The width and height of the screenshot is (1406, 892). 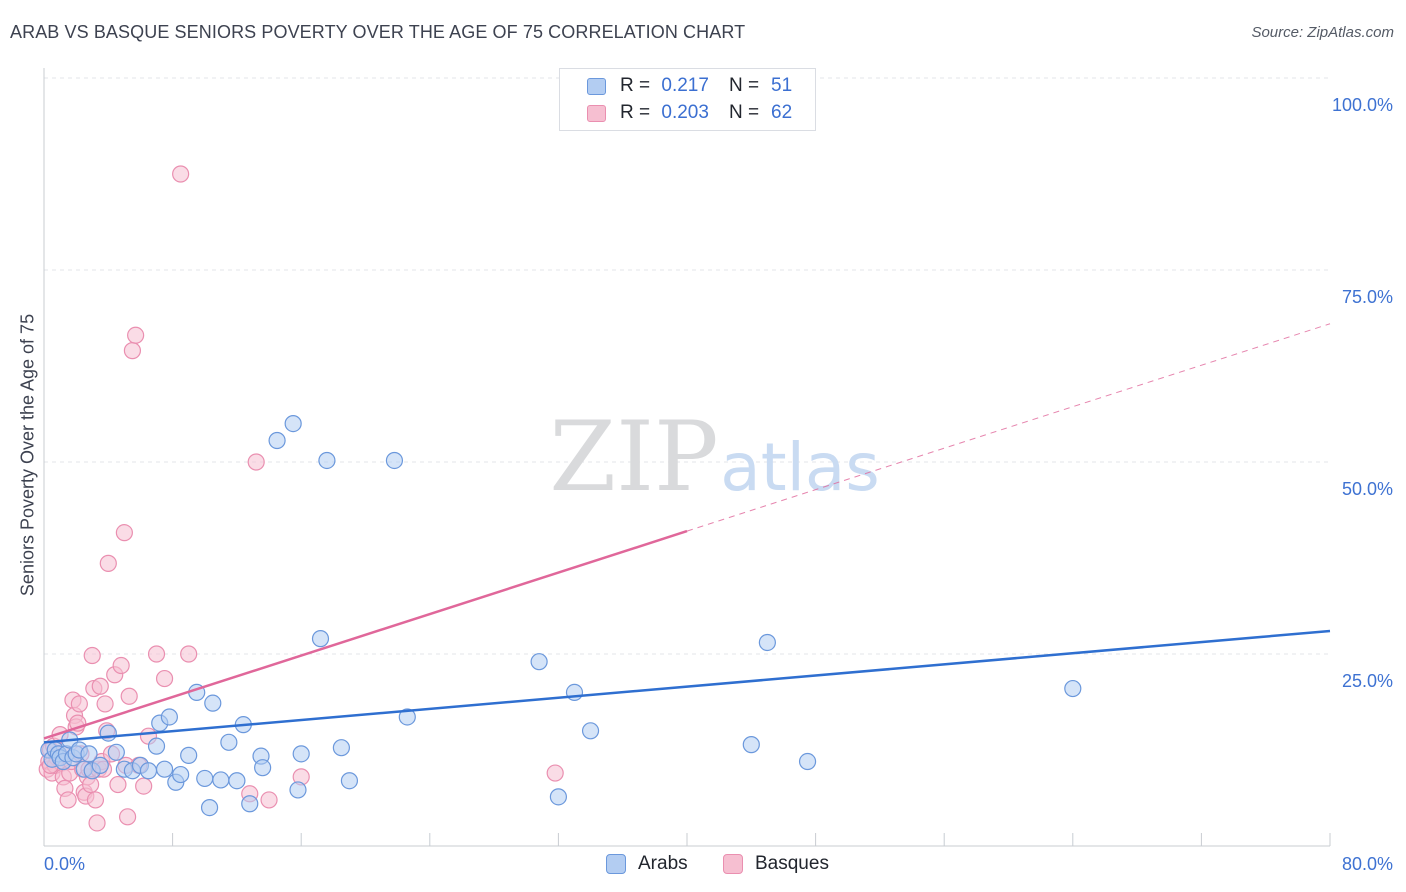 What do you see at coordinates (1367, 297) in the screenshot?
I see `y-tick-label: 75.0%` at bounding box center [1367, 297].